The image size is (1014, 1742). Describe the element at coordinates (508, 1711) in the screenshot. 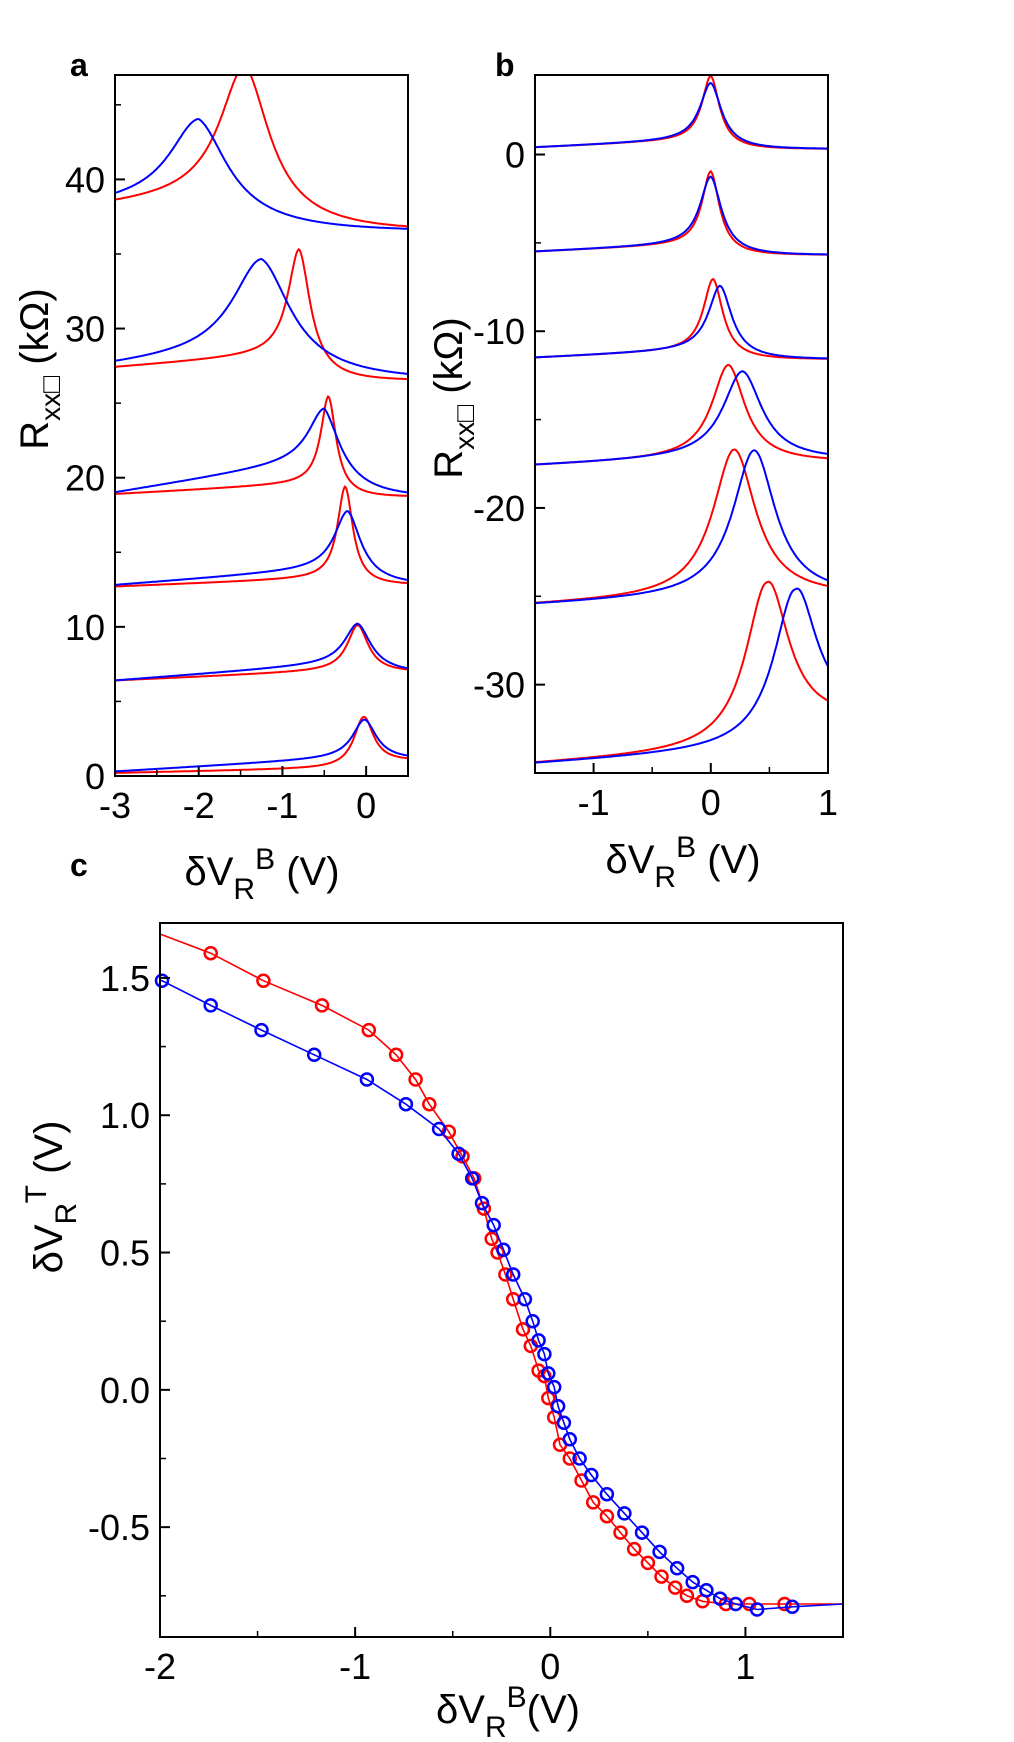

I see `panel-c-x-axis-label: δVRB(V)` at that location.